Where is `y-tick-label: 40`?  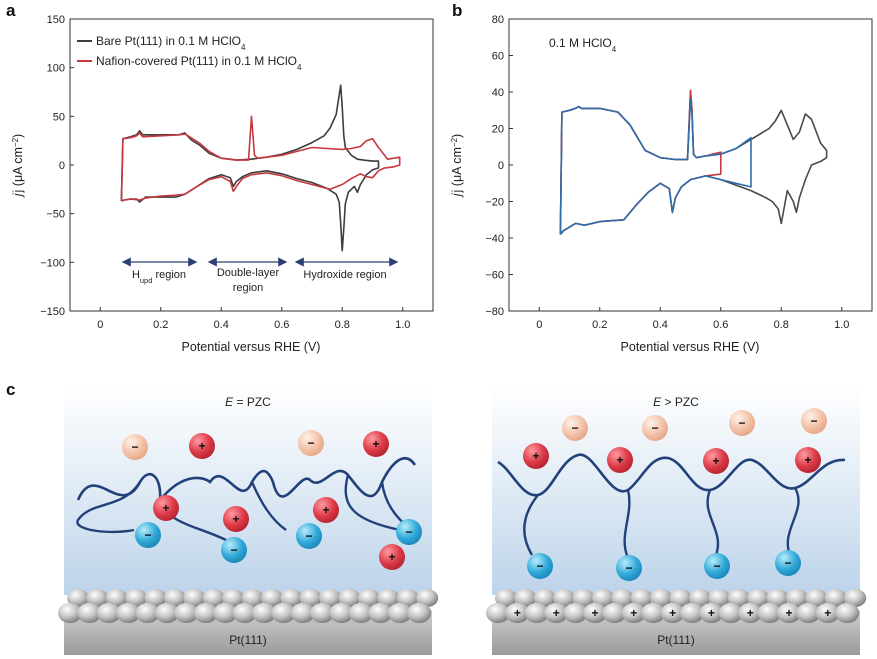
y-tick-label: 40 is located at coordinates (498, 93).